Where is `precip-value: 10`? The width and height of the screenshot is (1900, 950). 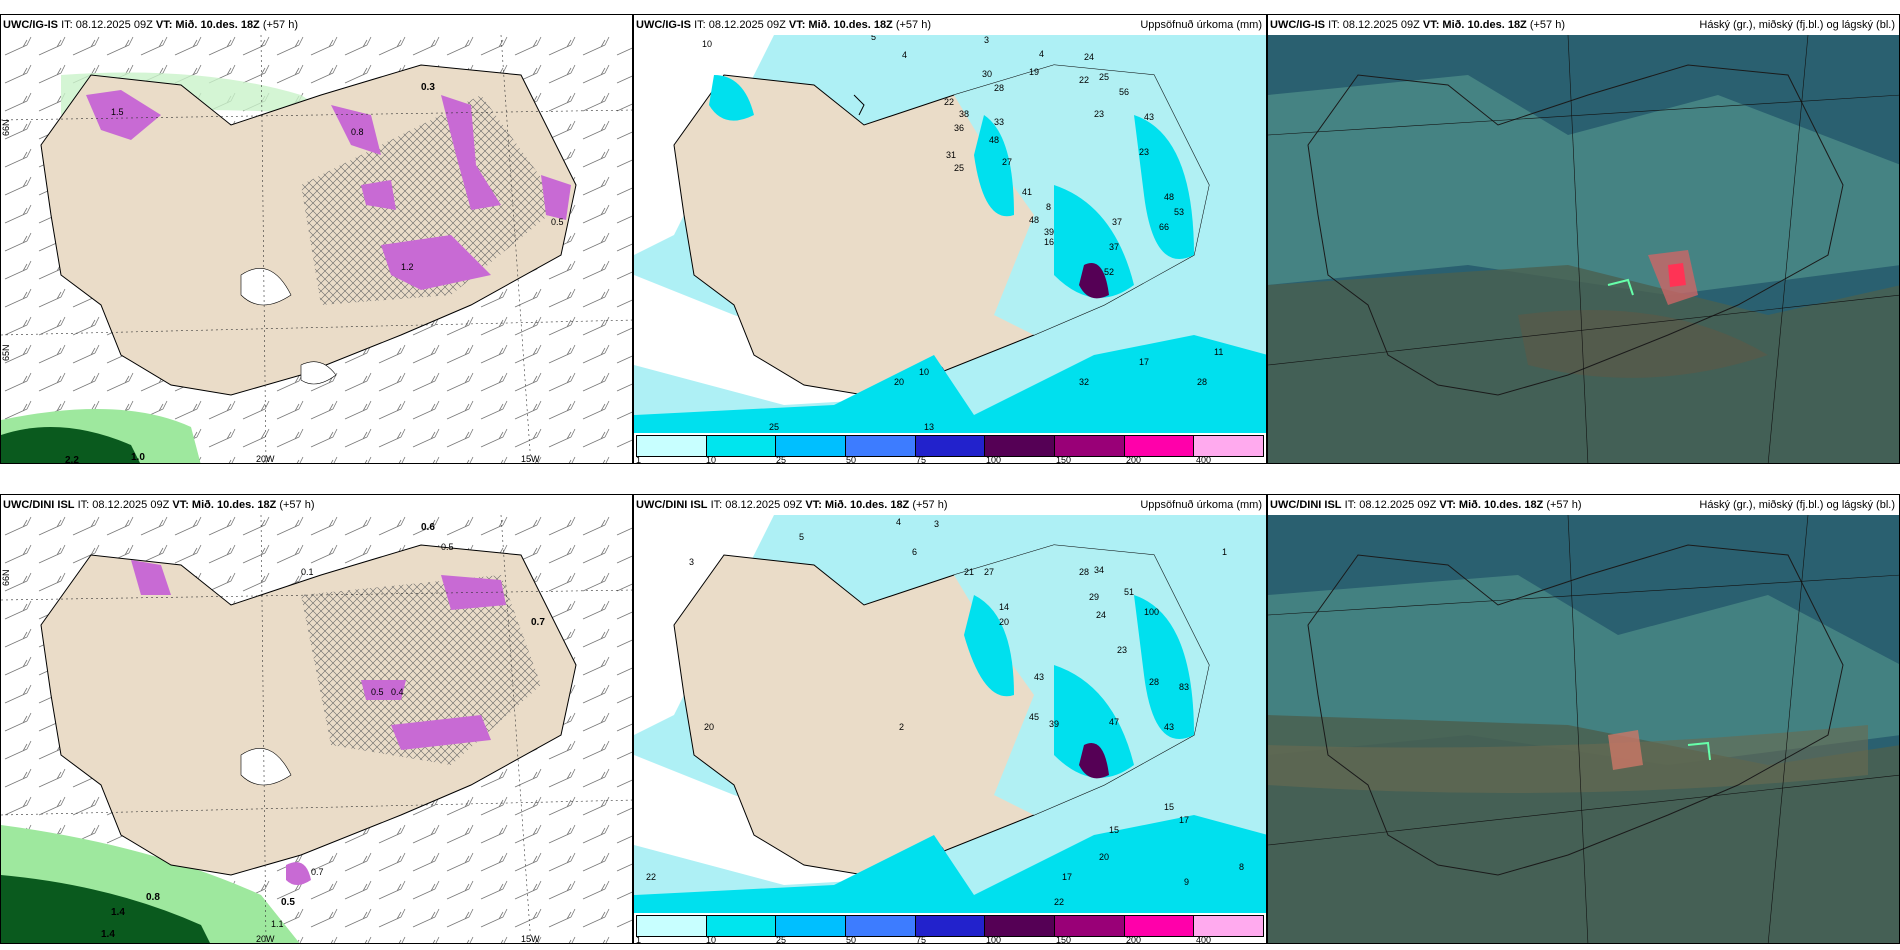 precip-value: 10 is located at coordinates (707, 44).